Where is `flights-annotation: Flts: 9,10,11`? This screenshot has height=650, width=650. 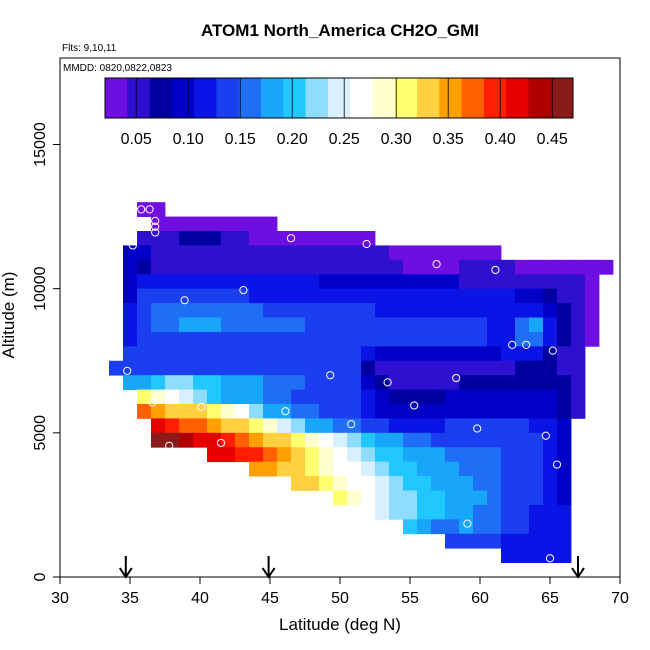
flights-annotation: Flts: 9,10,11 is located at coordinates (89, 48).